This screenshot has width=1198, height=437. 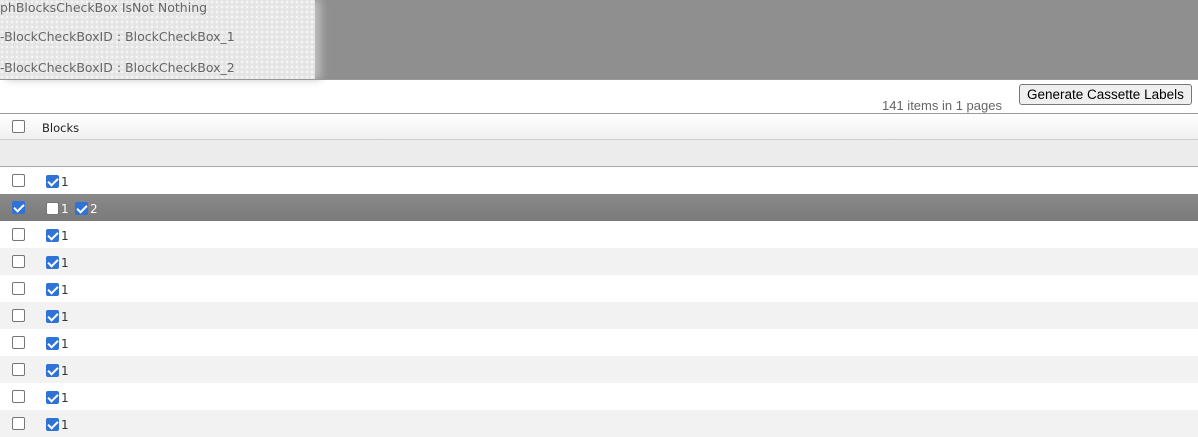 What do you see at coordinates (18, 126) in the screenshot?
I see `select-all-checkbox` at bounding box center [18, 126].